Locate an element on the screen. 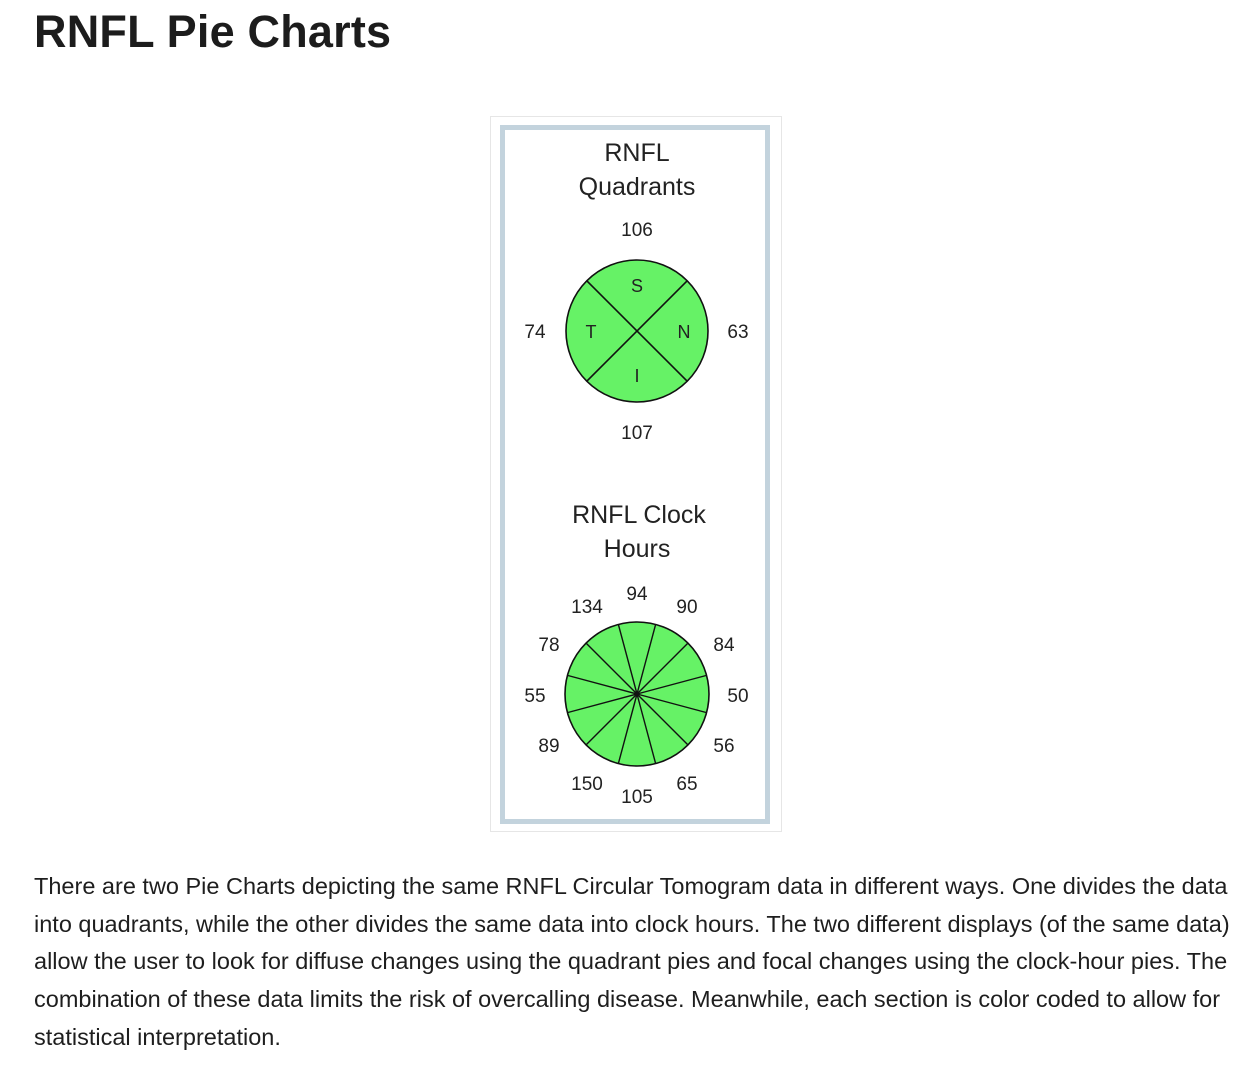 The height and width of the screenshot is (1080, 1255). quadrant-letter-inferior: I is located at coordinates (636, 376).